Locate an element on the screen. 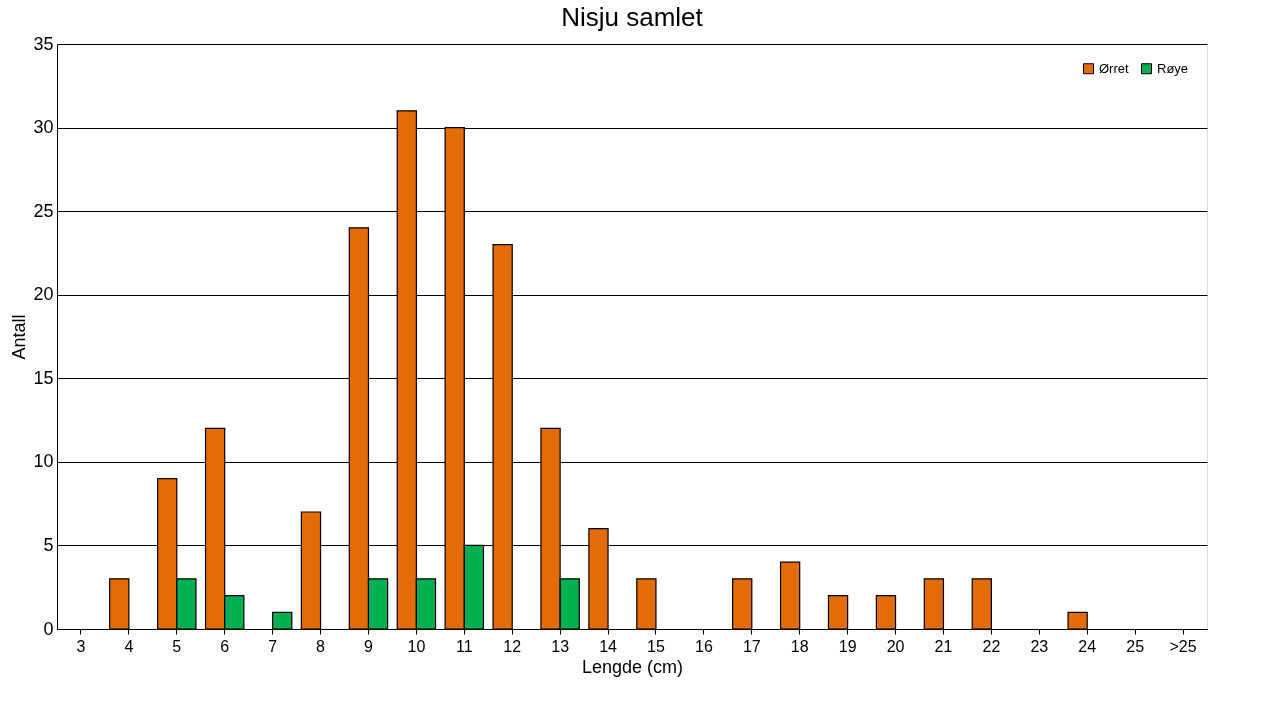 Image resolution: width=1271 pixels, height=710 pixels. y-tick-label: 0 is located at coordinates (48, 628).